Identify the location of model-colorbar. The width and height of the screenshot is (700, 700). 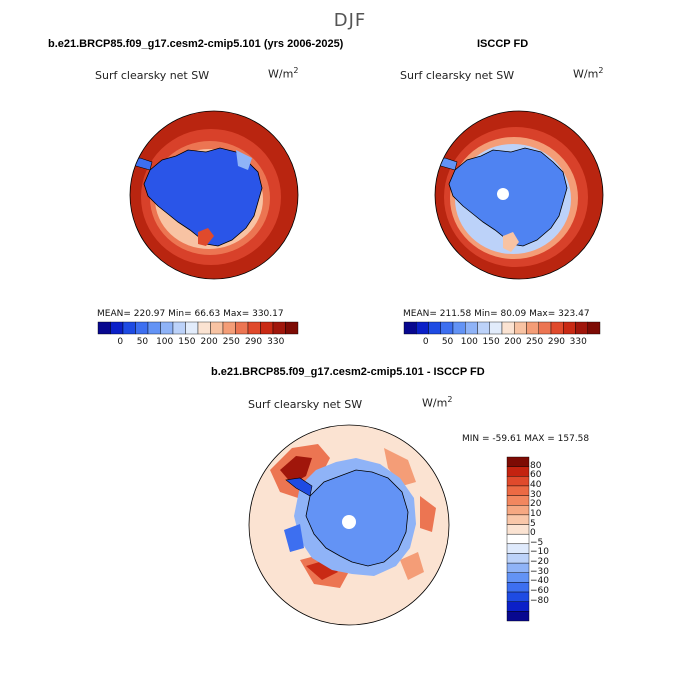
(198, 328).